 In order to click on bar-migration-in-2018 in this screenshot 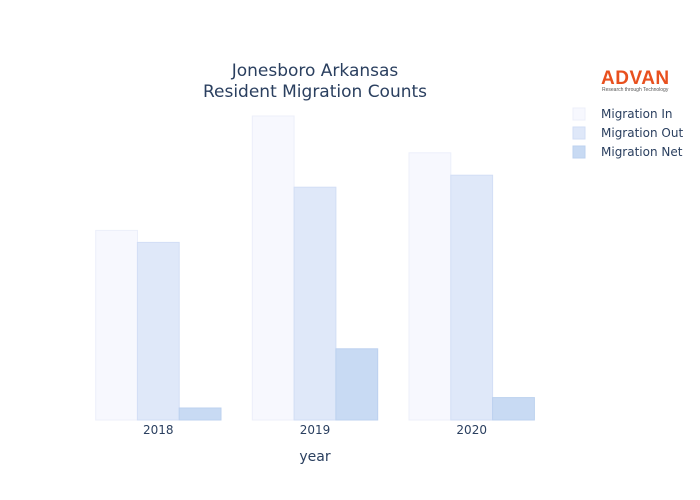, I will do `click(116, 325)`.